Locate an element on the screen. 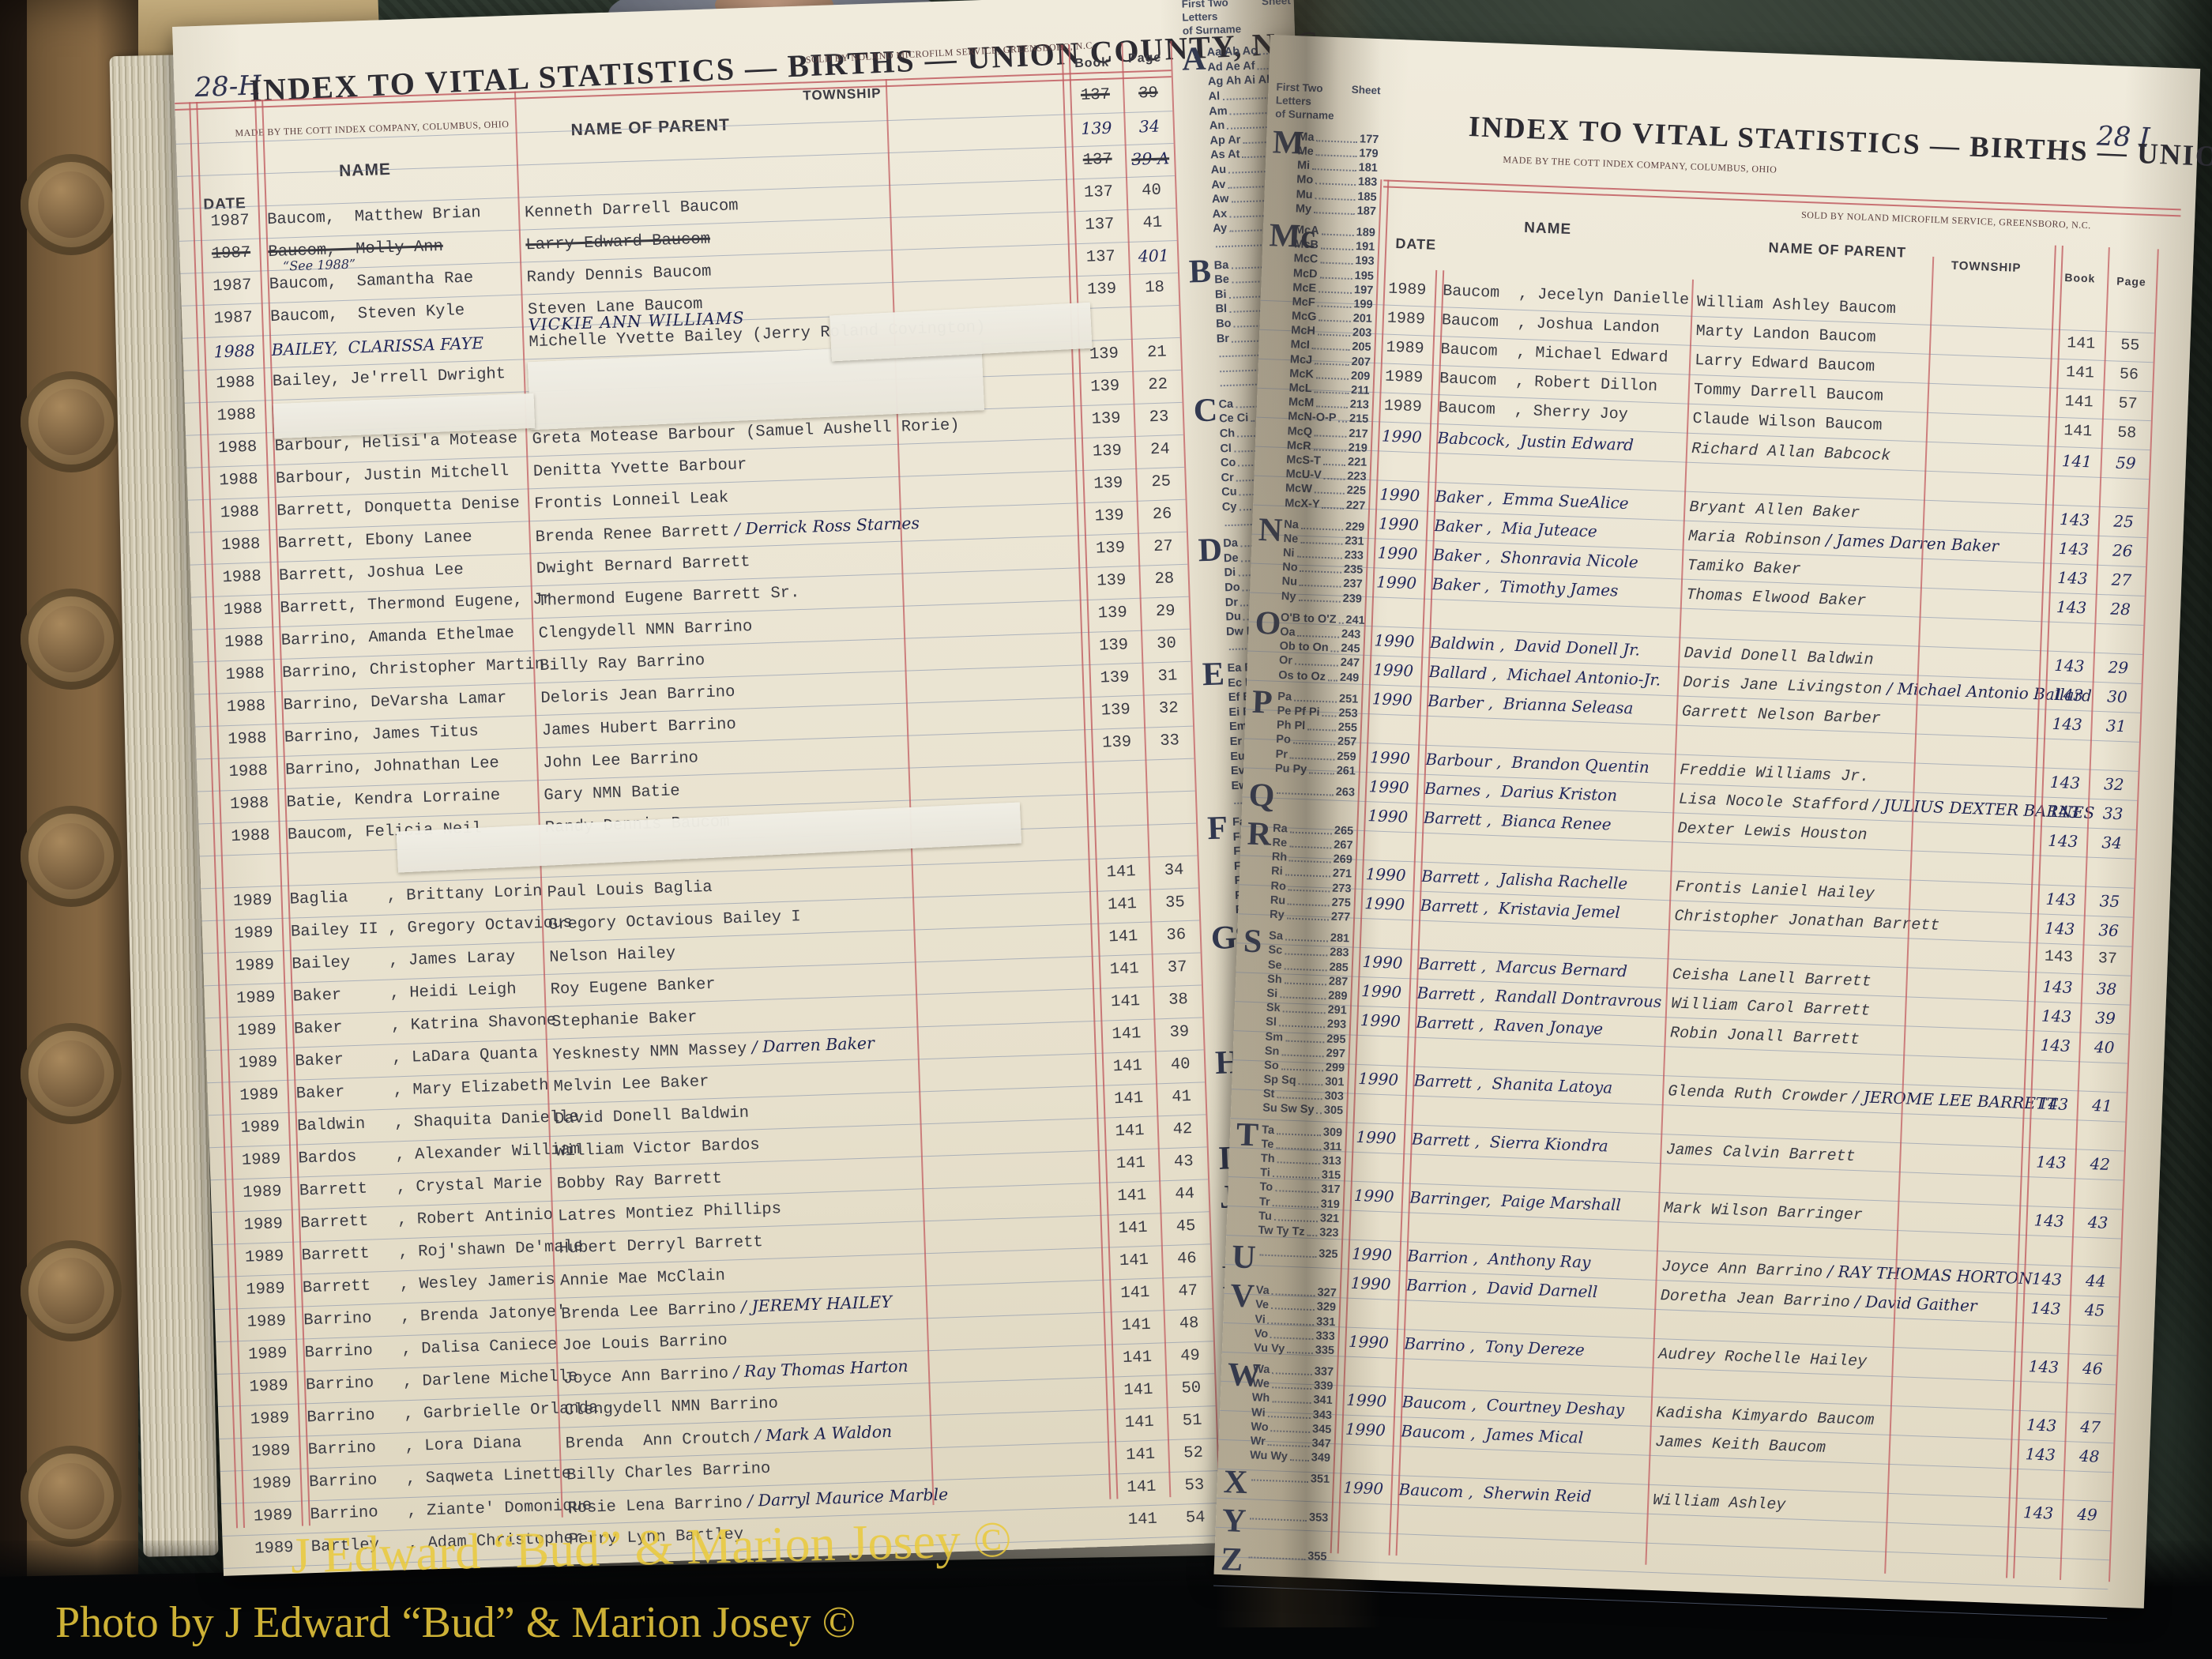 The width and height of the screenshot is (2212, 1659). surname-prefix: Te is located at coordinates (1268, 1144).